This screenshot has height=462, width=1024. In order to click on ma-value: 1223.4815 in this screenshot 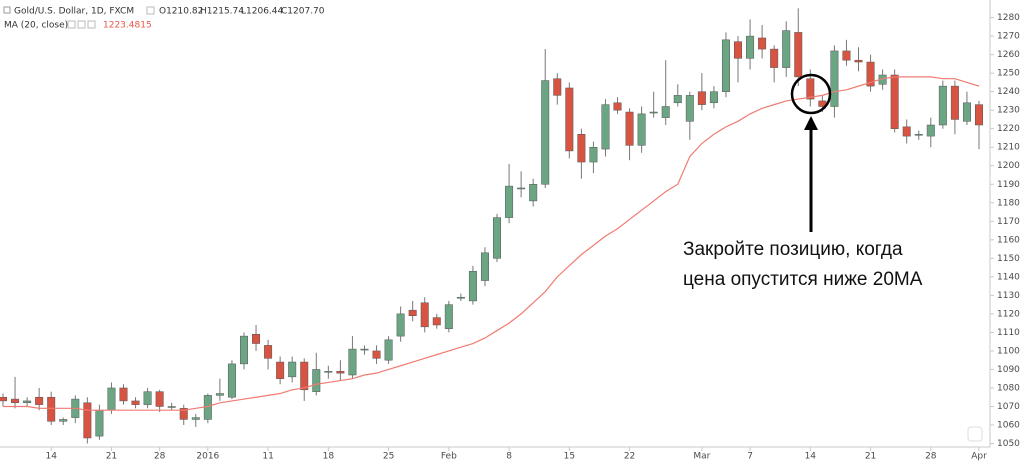, I will do `click(127, 26)`.